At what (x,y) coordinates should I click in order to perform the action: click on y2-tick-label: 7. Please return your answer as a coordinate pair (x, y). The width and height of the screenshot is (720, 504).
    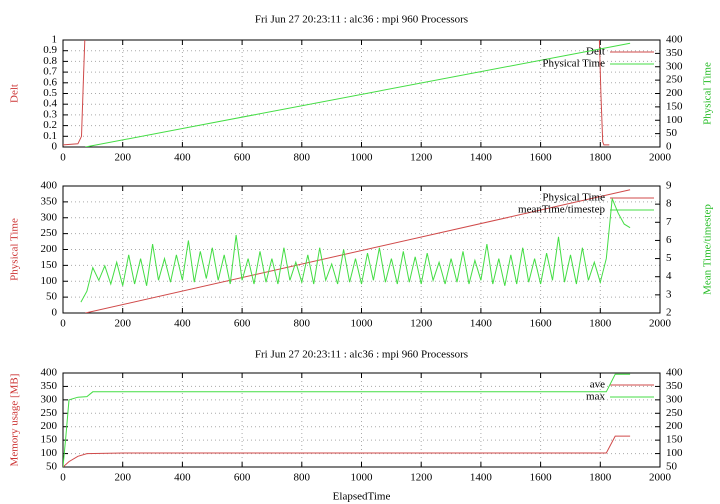
    Looking at the image, I should click on (669, 222).